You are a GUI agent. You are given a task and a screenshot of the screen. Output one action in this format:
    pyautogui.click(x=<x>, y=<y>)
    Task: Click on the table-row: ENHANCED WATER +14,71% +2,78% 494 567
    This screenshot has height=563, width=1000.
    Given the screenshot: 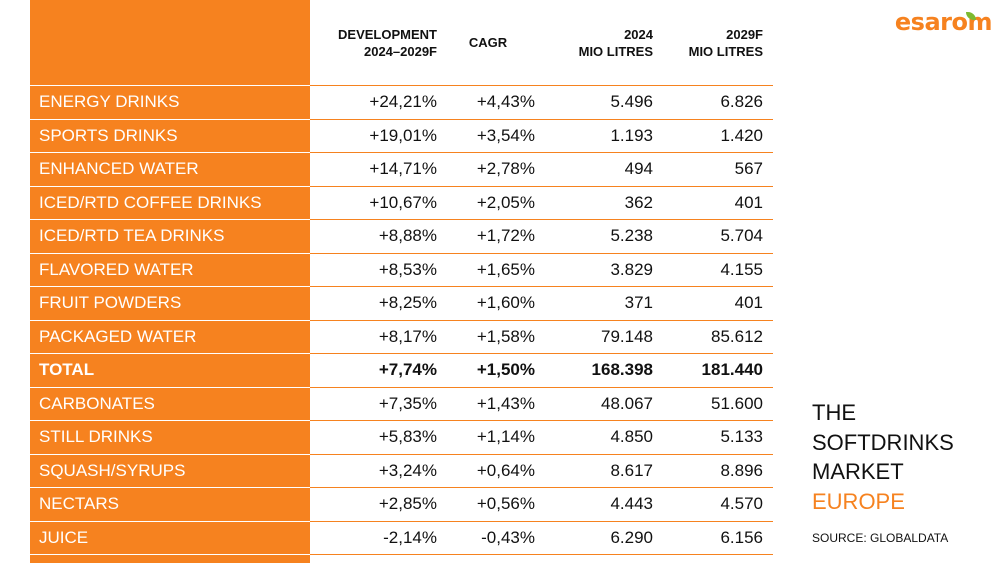 What is the action you would take?
    pyautogui.click(x=401, y=169)
    